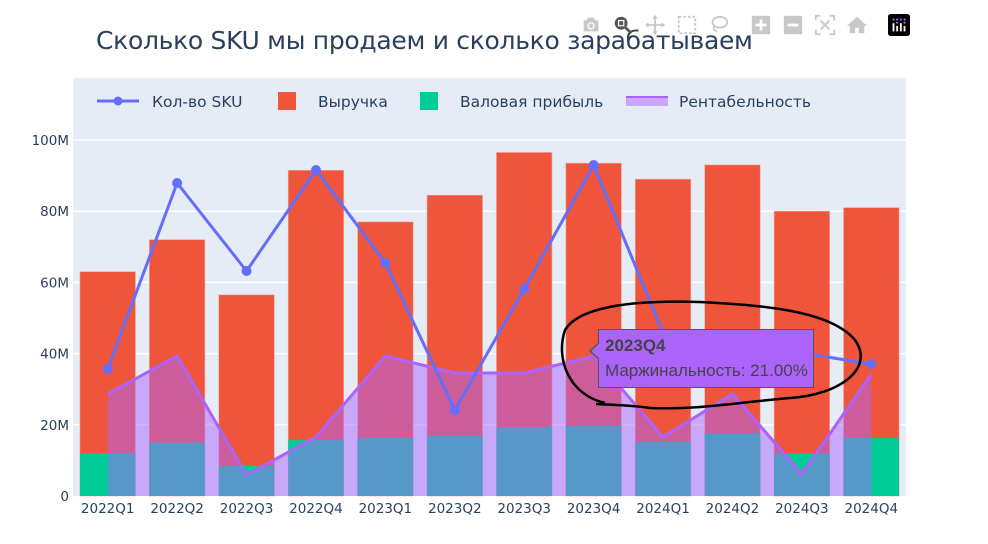  Describe the element at coordinates (802, 509) in the screenshot. I see `x-tick-label: 2024Q3` at that location.